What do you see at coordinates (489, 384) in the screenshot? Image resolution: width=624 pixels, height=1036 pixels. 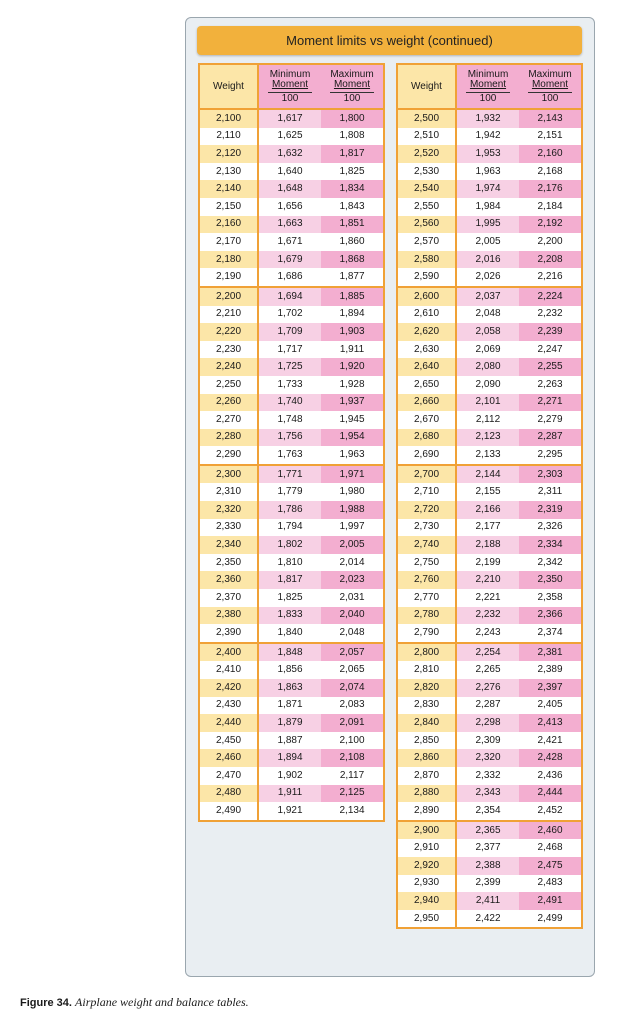 I see `table-row: 2,650 2,090 2,263` at bounding box center [489, 384].